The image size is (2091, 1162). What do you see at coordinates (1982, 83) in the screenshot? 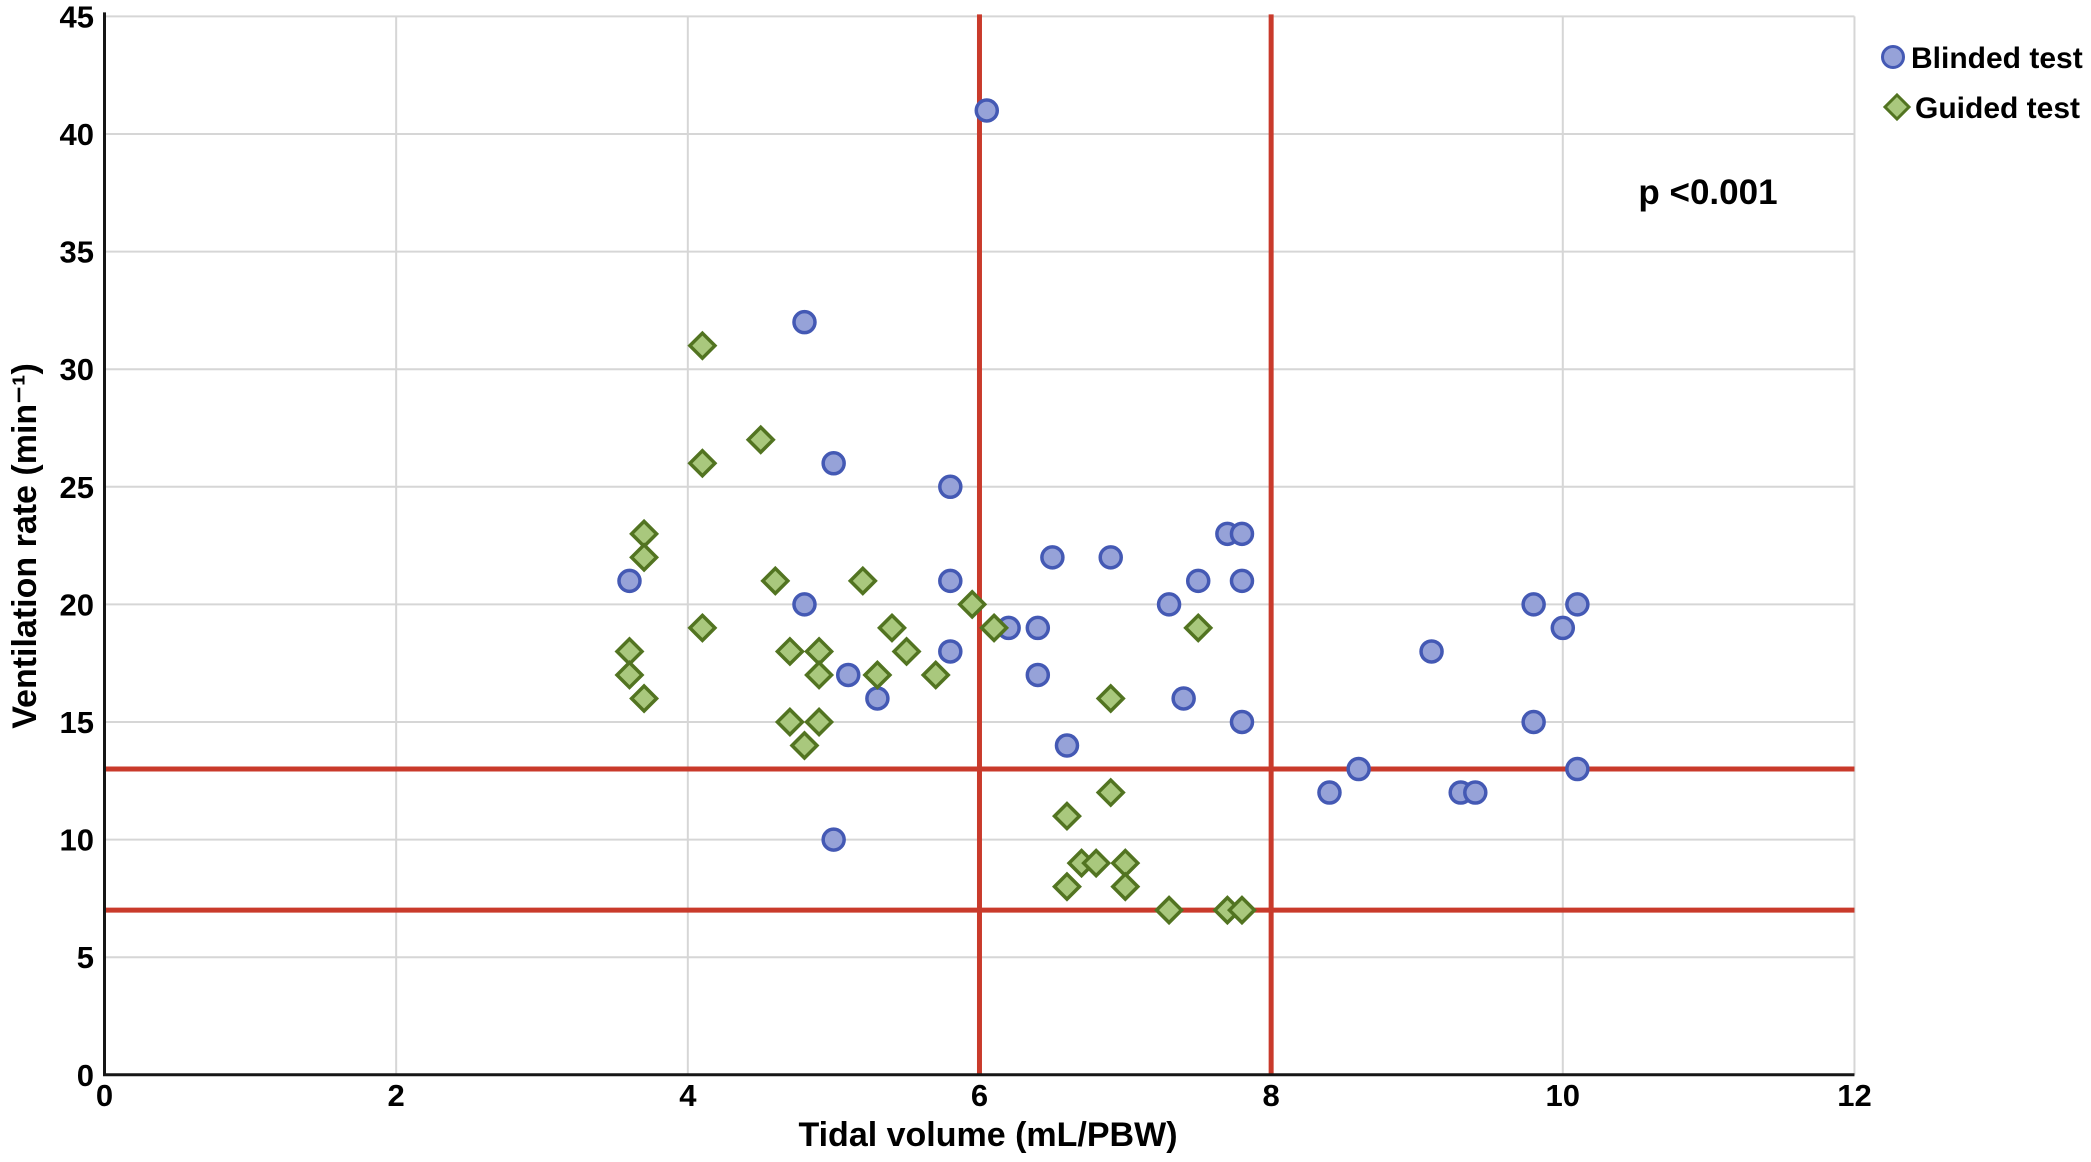
I see `legend: Blinded test Guided test` at bounding box center [1982, 83].